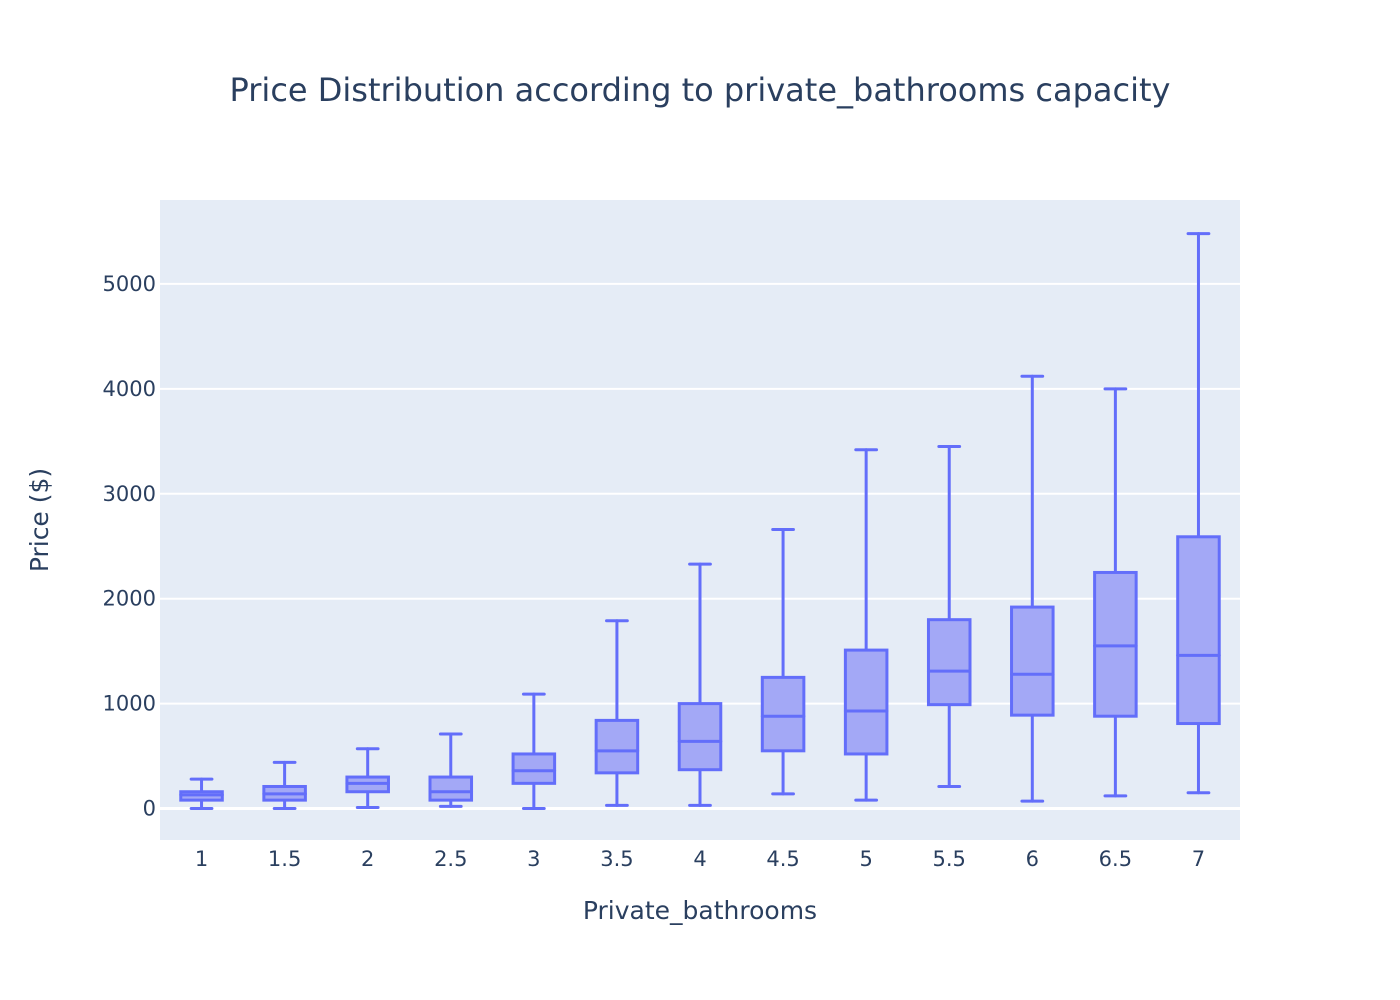 This screenshot has height=1000, width=1400. What do you see at coordinates (783, 661) in the screenshot?
I see `box-4.5` at bounding box center [783, 661].